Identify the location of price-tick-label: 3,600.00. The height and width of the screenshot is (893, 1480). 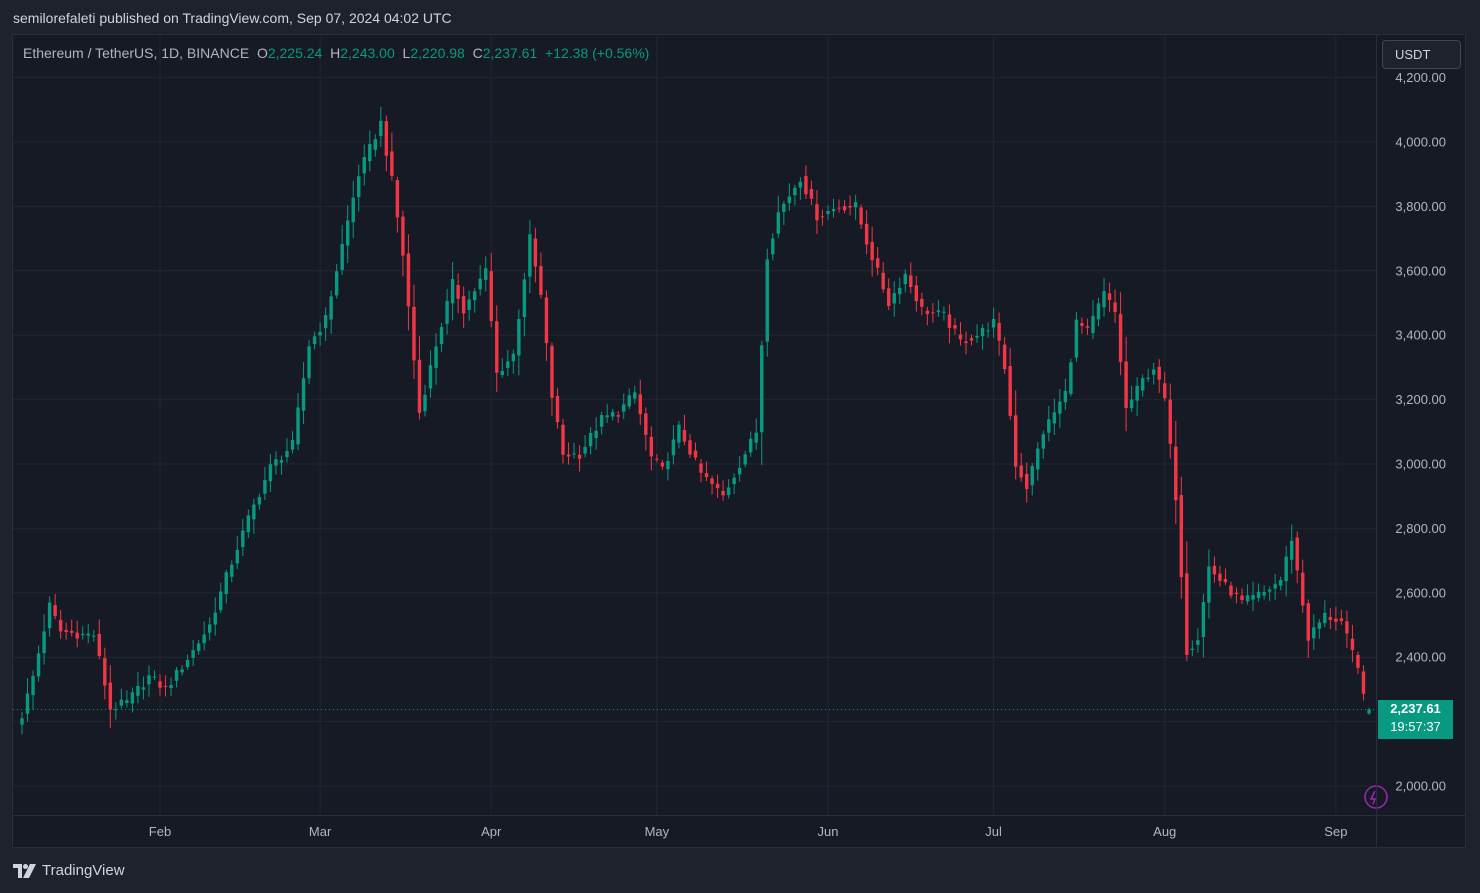
(1420, 270).